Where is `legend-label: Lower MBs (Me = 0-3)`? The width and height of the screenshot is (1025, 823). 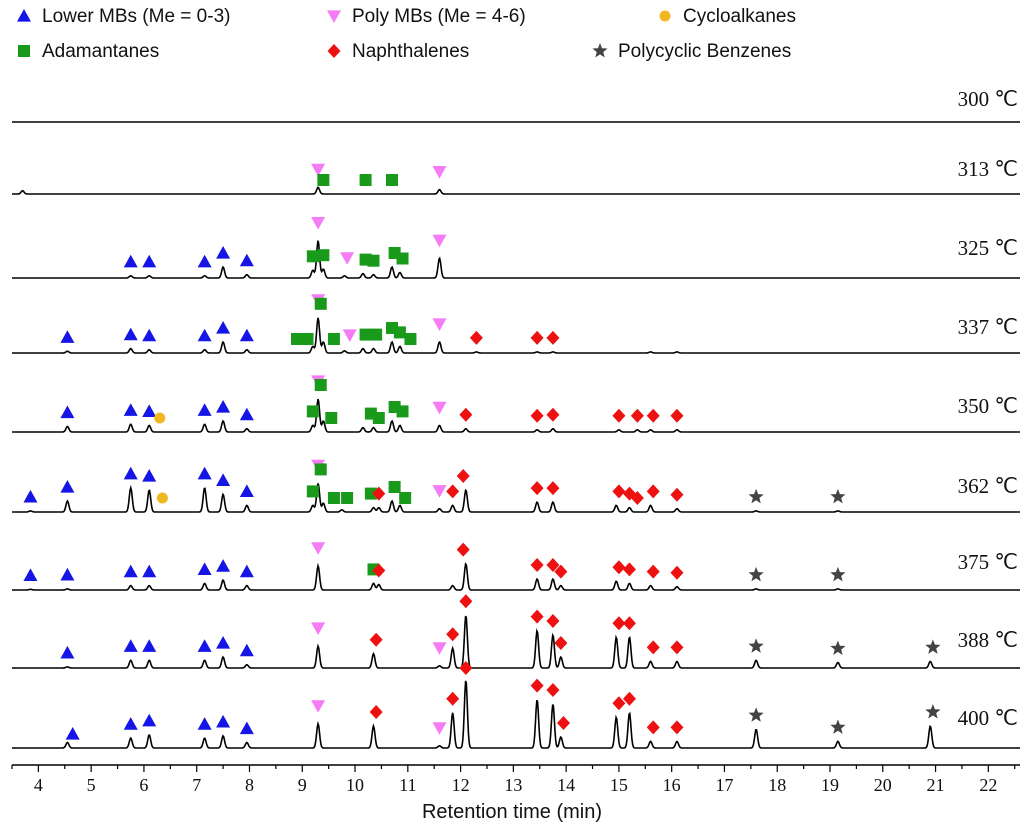
legend-label: Lower MBs (Me = 0-3) is located at coordinates (136, 16).